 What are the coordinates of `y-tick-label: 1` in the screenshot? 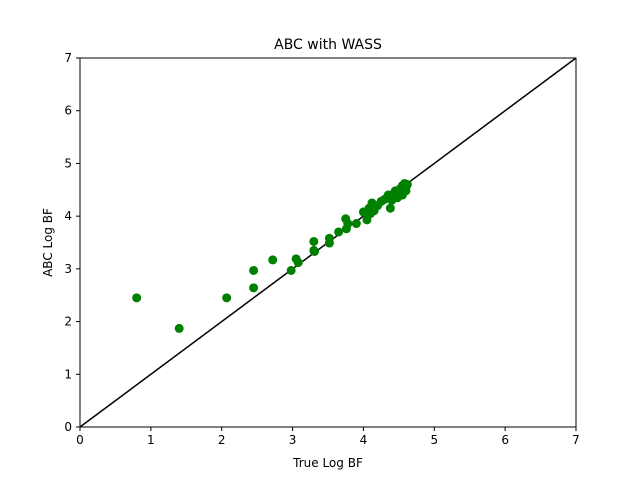 It's located at (68, 374).